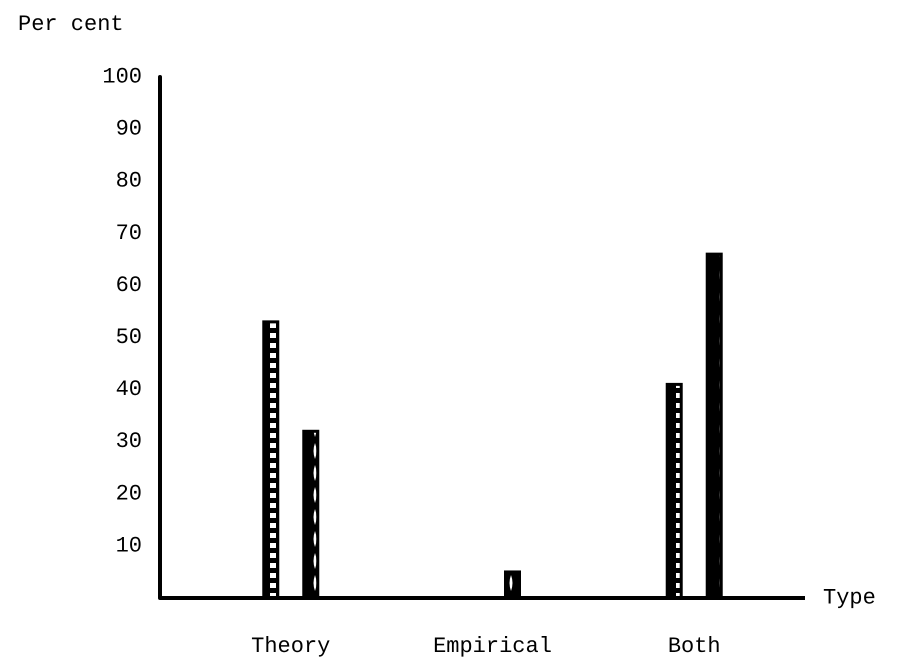  What do you see at coordinates (129, 233) in the screenshot?
I see `y-tick-label: 70` at bounding box center [129, 233].